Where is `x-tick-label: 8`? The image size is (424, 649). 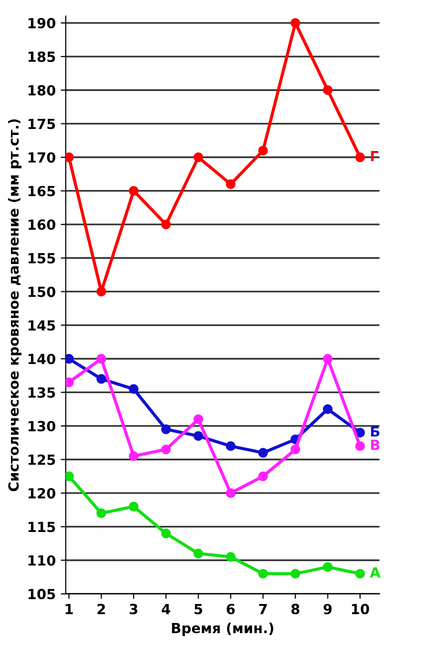
x-tick-label: 8 is located at coordinates (295, 609).